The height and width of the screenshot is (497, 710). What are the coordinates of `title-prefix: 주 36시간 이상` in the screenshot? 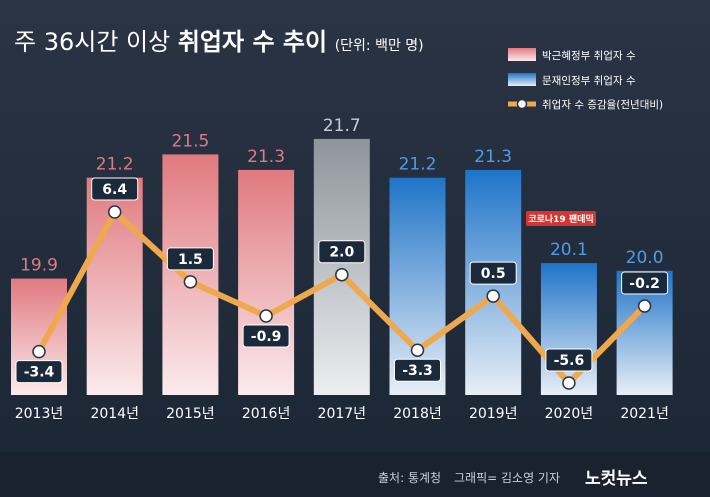 It's located at (92, 42).